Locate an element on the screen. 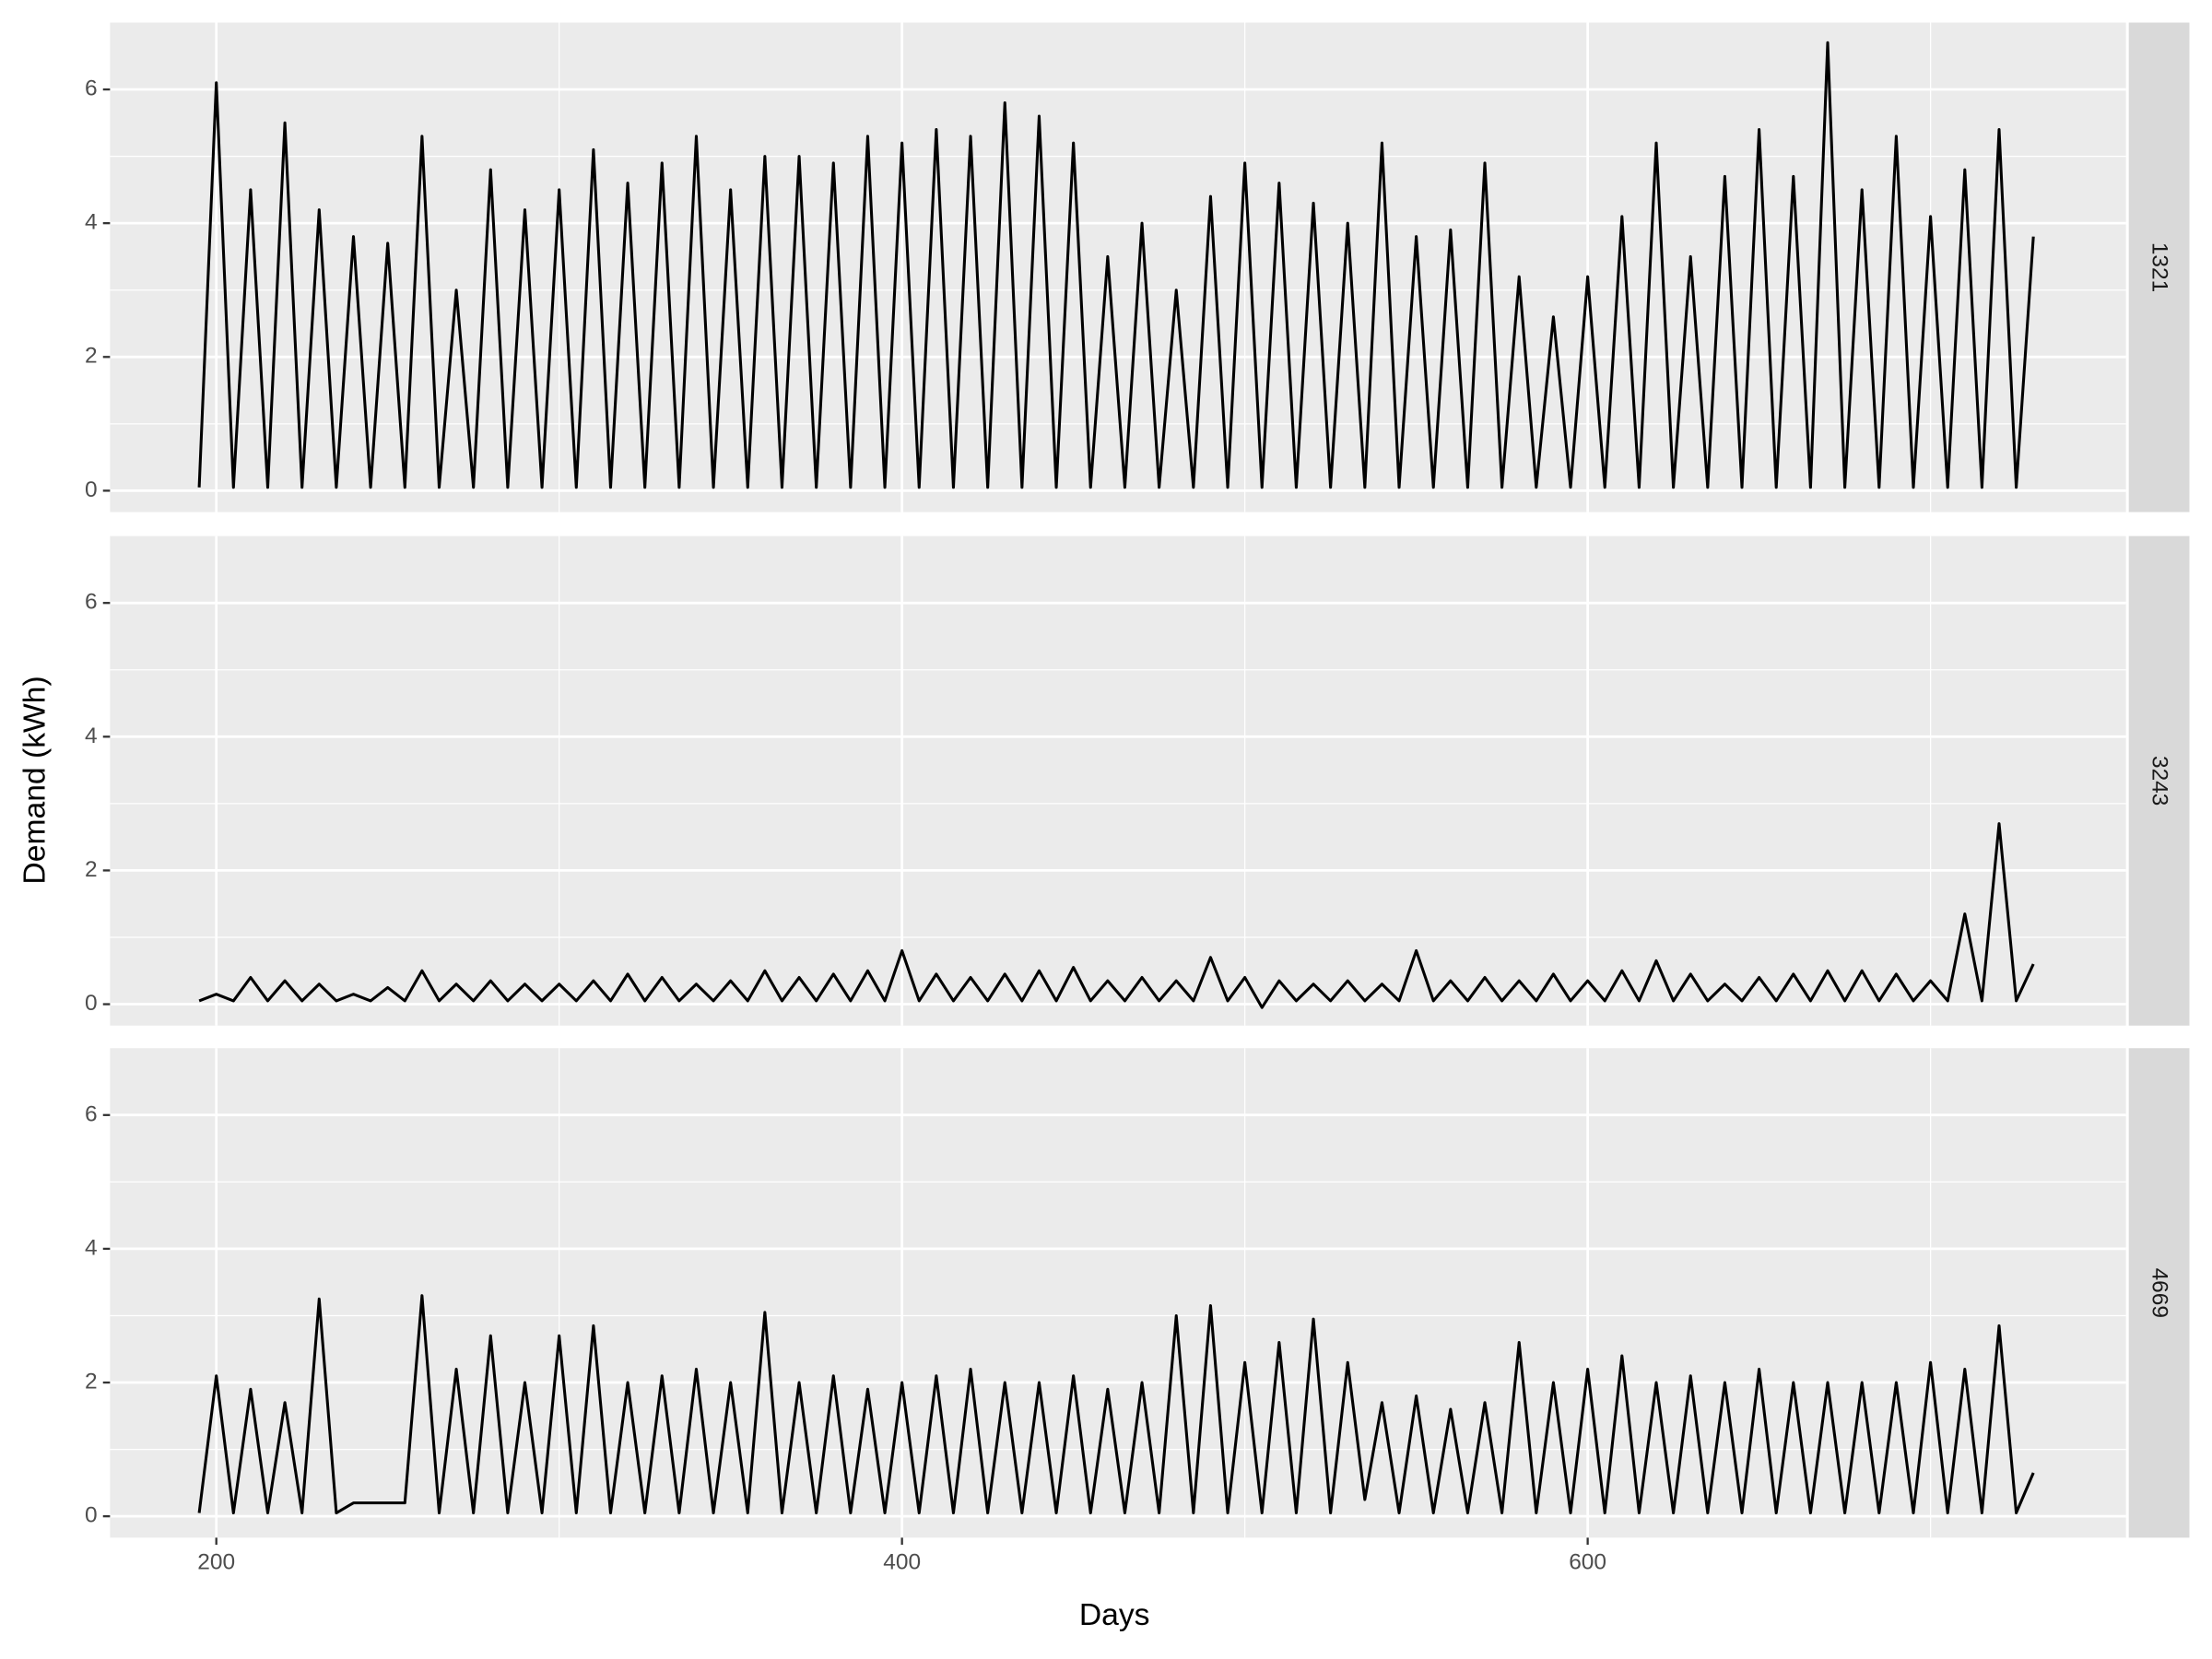 The height and width of the screenshot is (1659, 2212). strip-label: 3243 is located at coordinates (2159, 781).